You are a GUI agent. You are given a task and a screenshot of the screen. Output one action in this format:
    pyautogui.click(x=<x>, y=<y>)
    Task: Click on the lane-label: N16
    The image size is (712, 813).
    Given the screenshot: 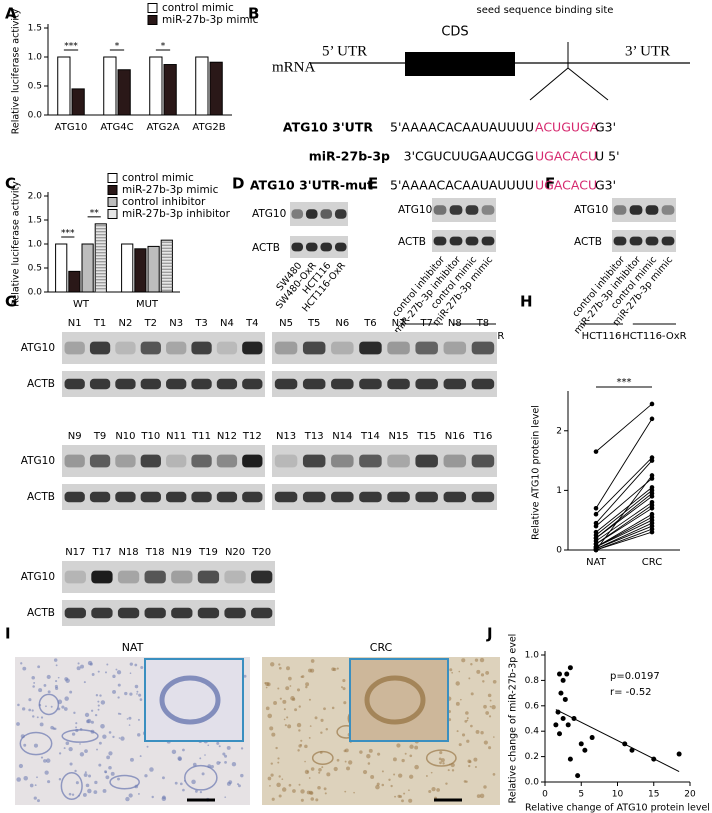 What is the action you would take?
    pyautogui.click(x=455, y=436)
    